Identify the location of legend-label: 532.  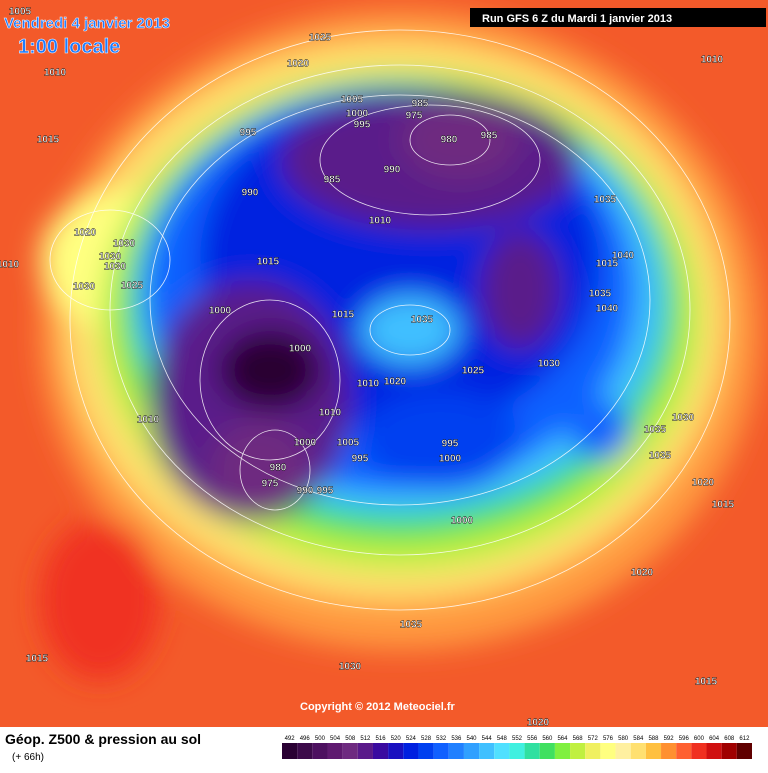
(441, 739).